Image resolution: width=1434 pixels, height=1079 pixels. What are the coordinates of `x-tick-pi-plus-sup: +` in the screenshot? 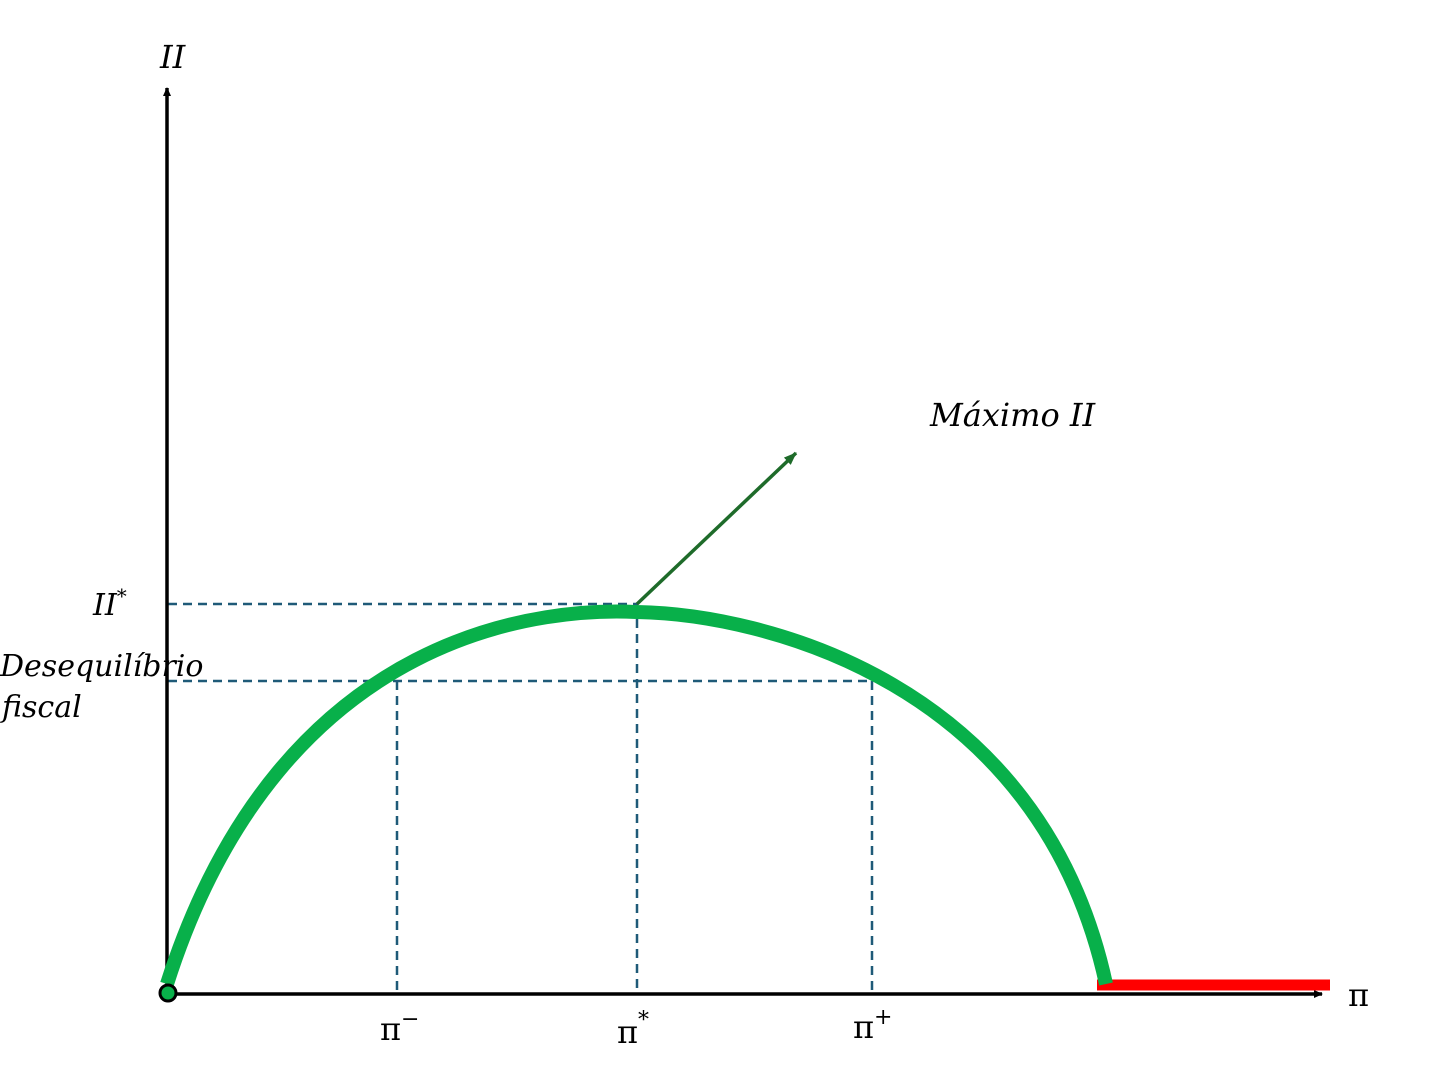 It's located at (883, 1017).